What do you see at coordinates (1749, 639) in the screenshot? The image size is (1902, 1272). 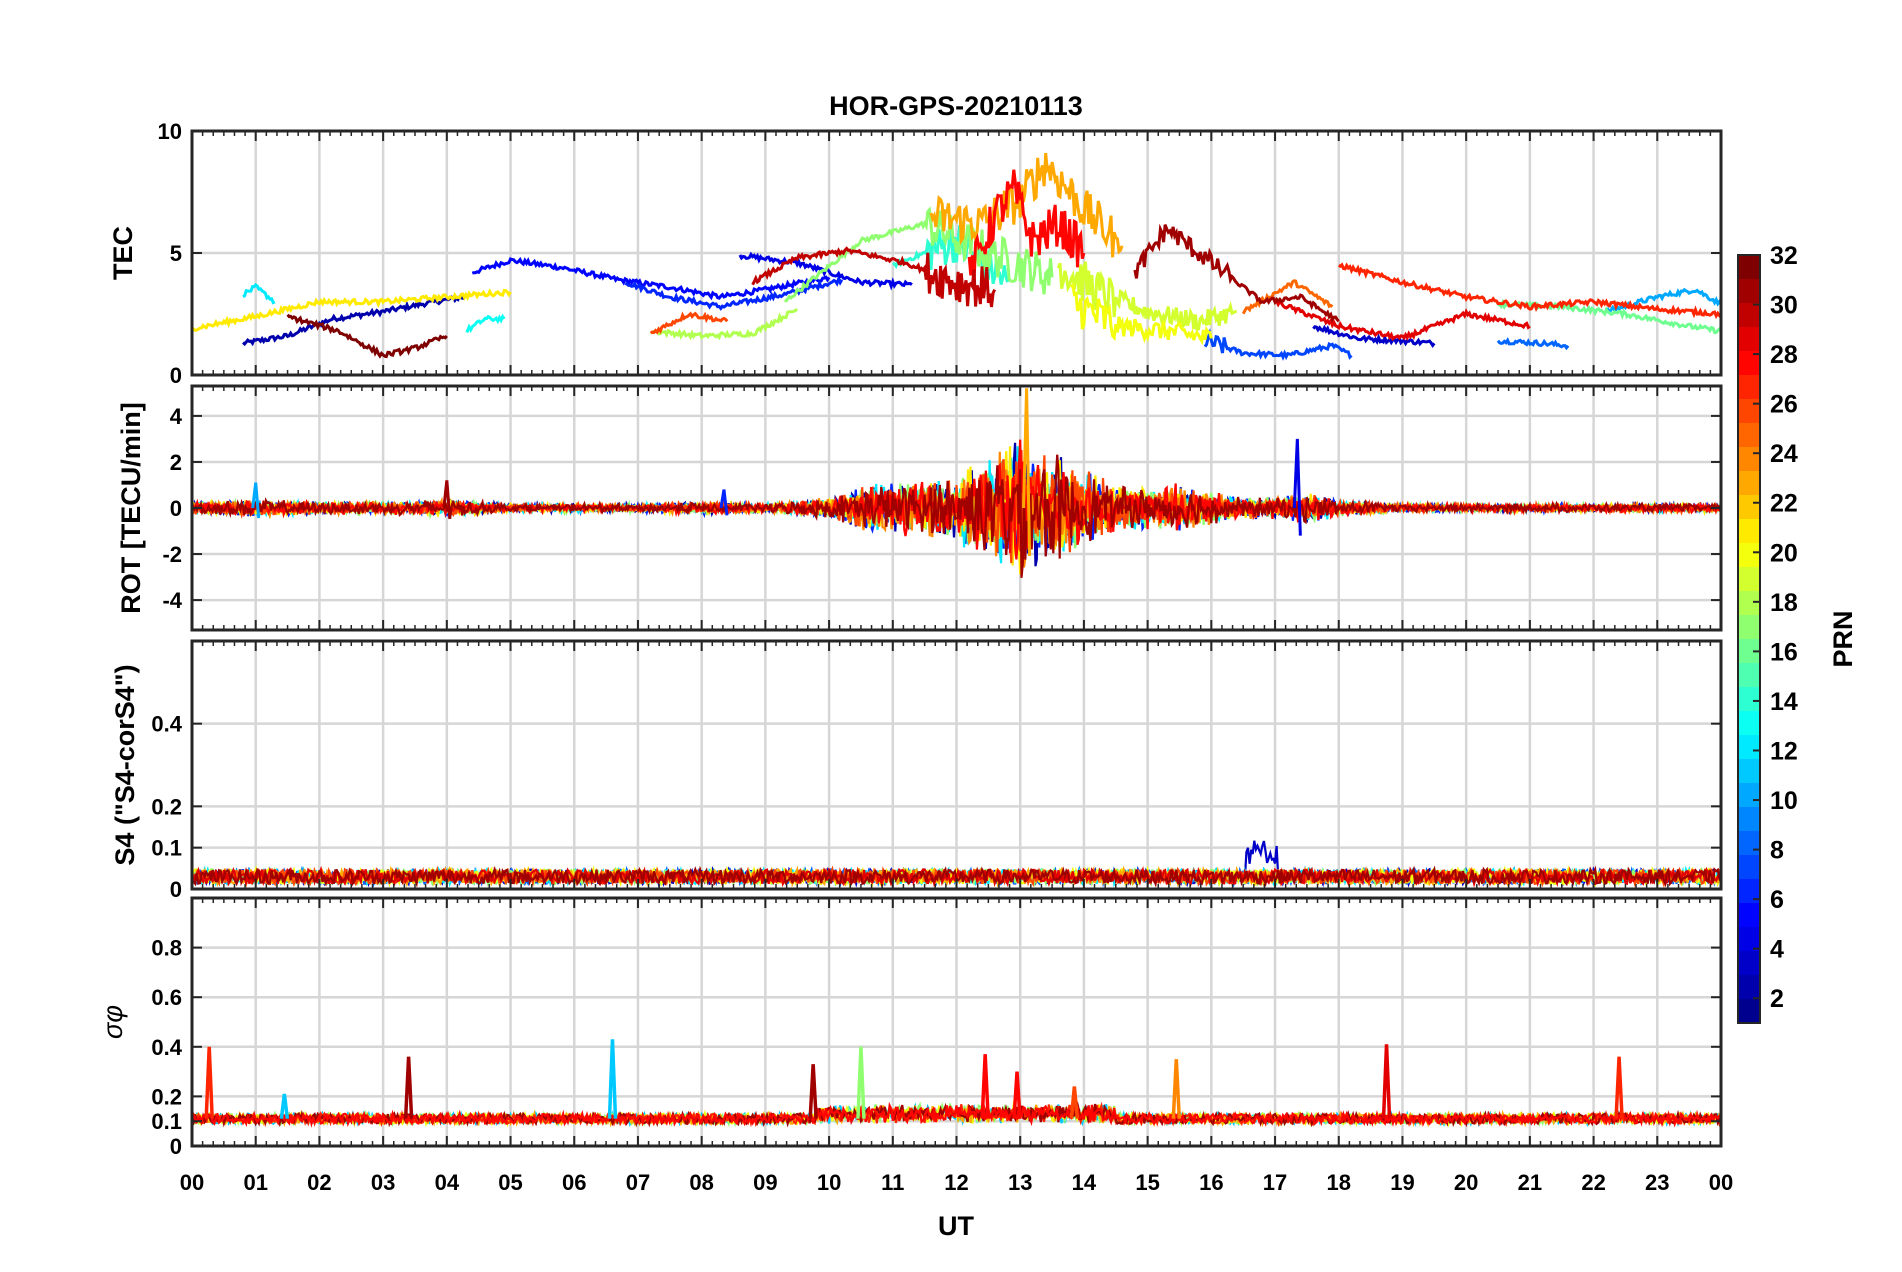 I see `colorbar-gradient` at bounding box center [1749, 639].